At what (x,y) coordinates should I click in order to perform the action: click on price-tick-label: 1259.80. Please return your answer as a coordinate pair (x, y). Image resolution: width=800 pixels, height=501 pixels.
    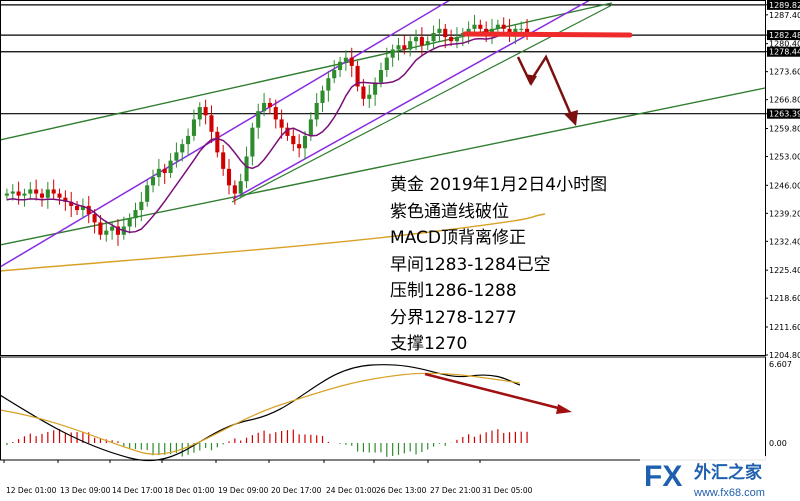
    Looking at the image, I should click on (784, 128).